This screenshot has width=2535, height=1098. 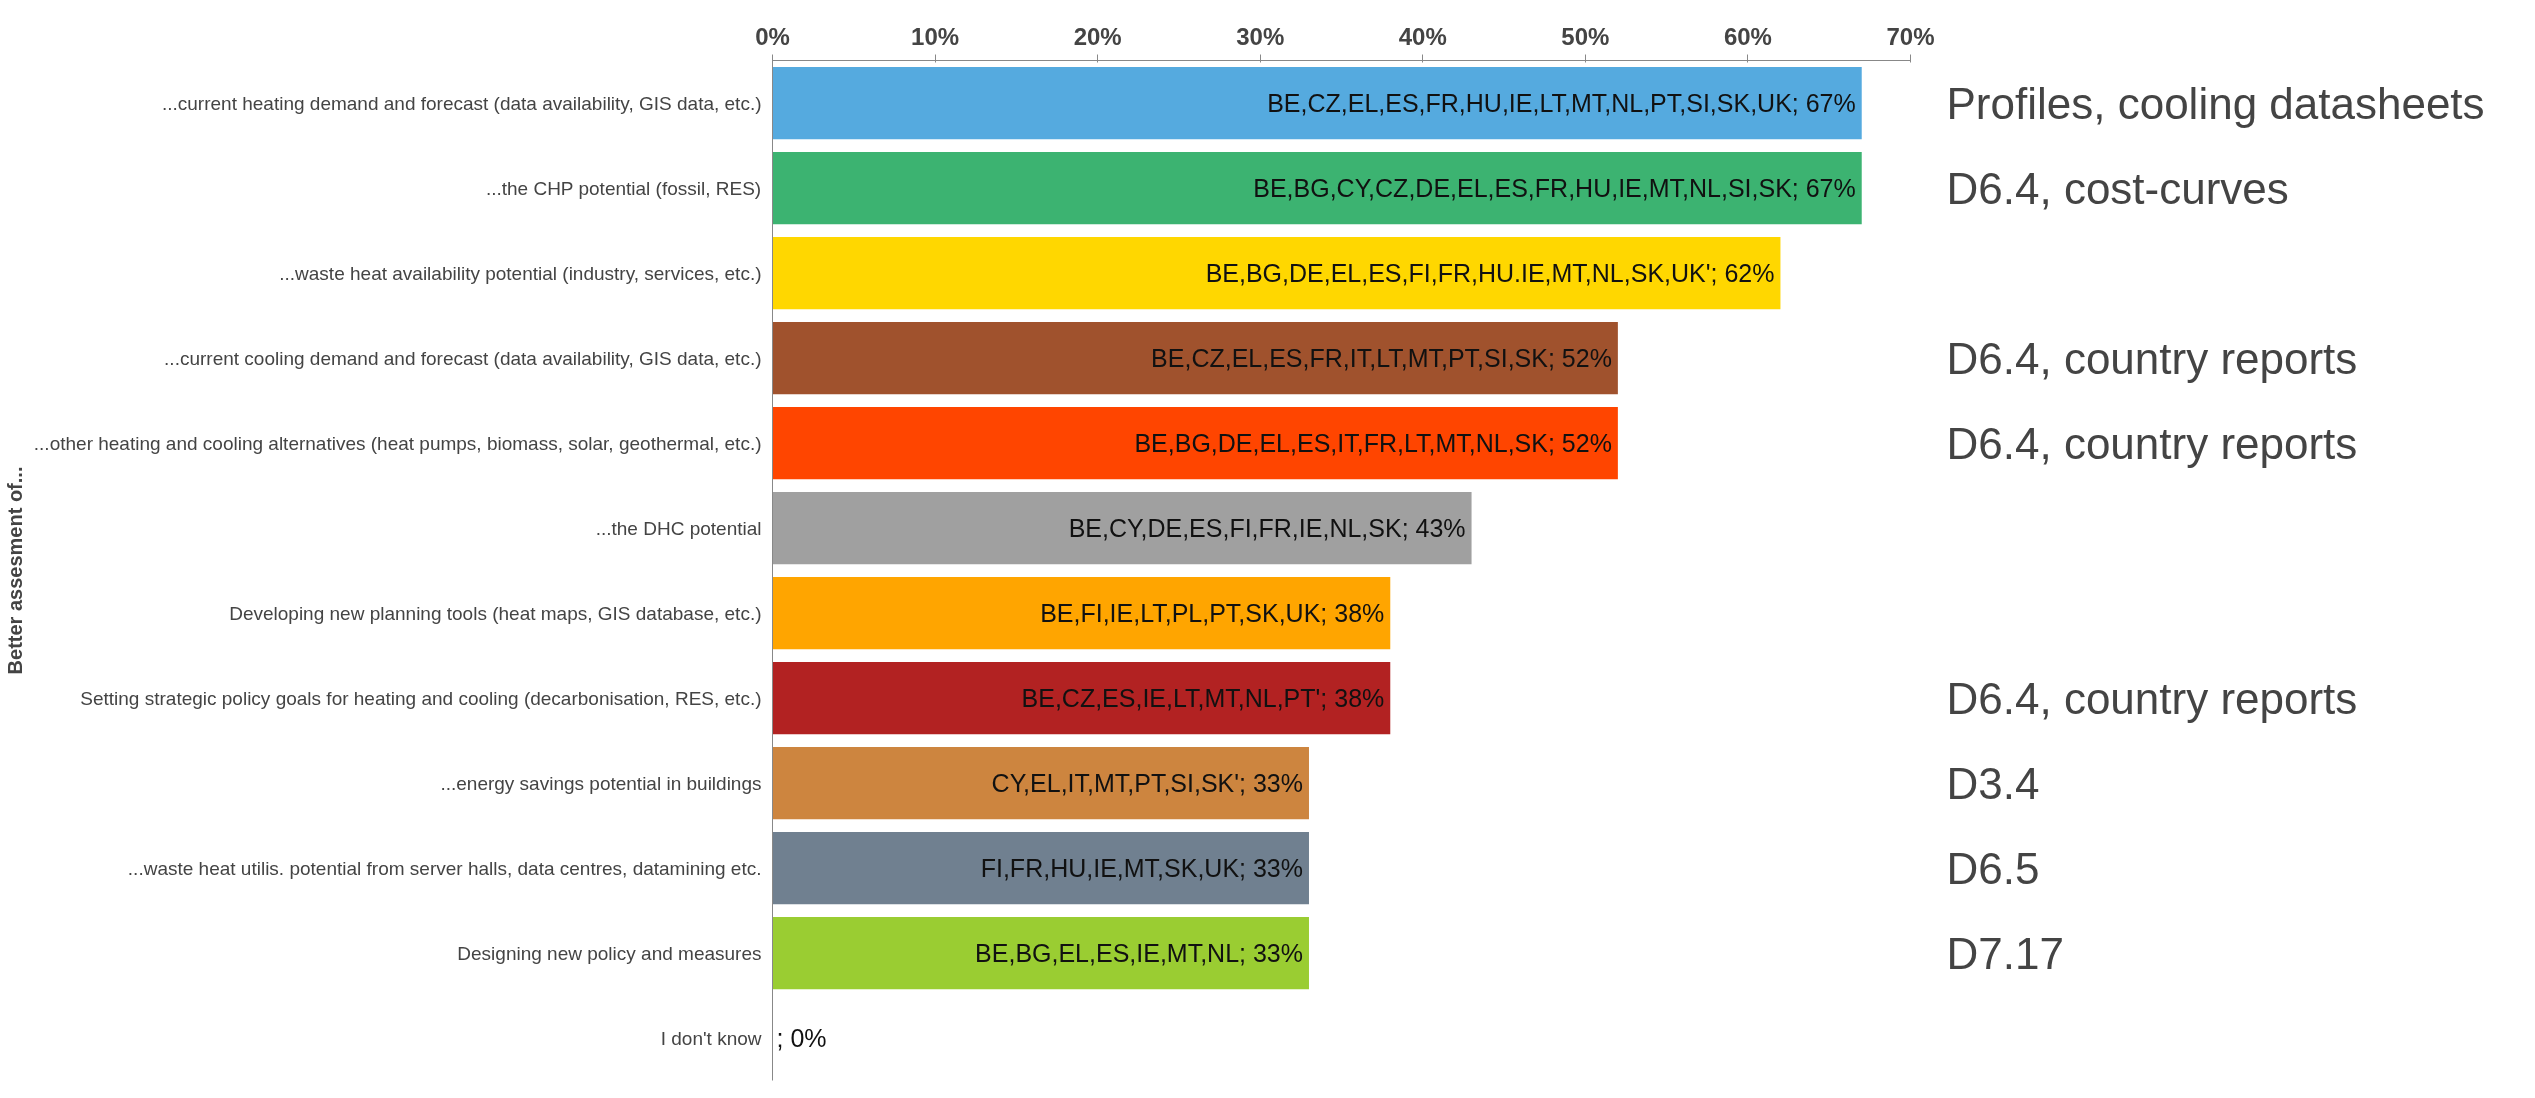 What do you see at coordinates (2005, 953) in the screenshot?
I see `y2-tick-label: D7.17` at bounding box center [2005, 953].